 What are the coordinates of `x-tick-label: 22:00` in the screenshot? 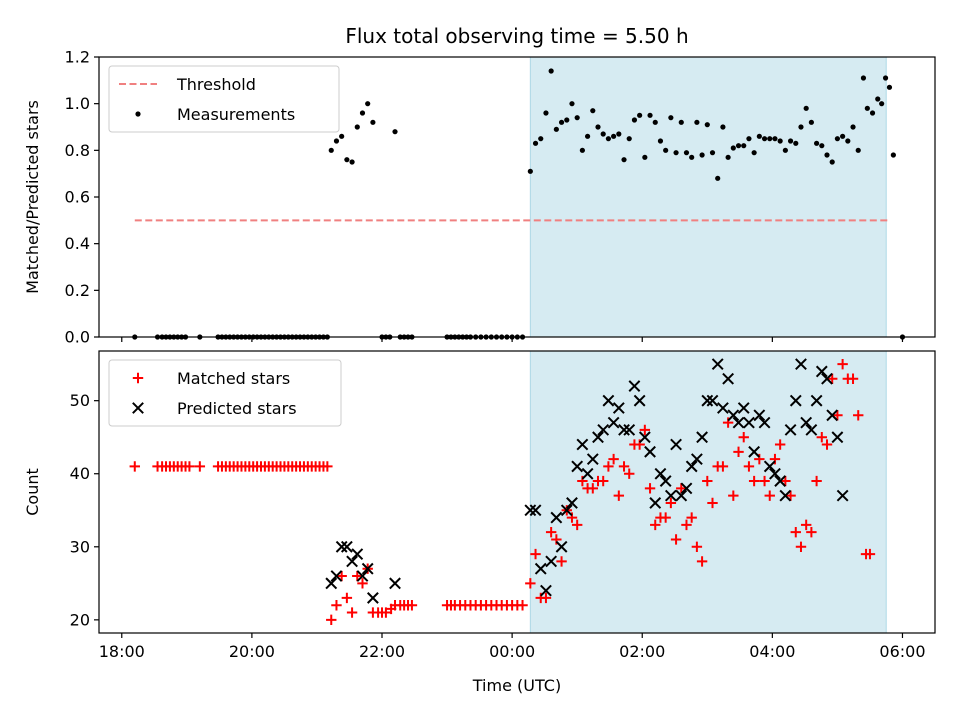 It's located at (382, 651).